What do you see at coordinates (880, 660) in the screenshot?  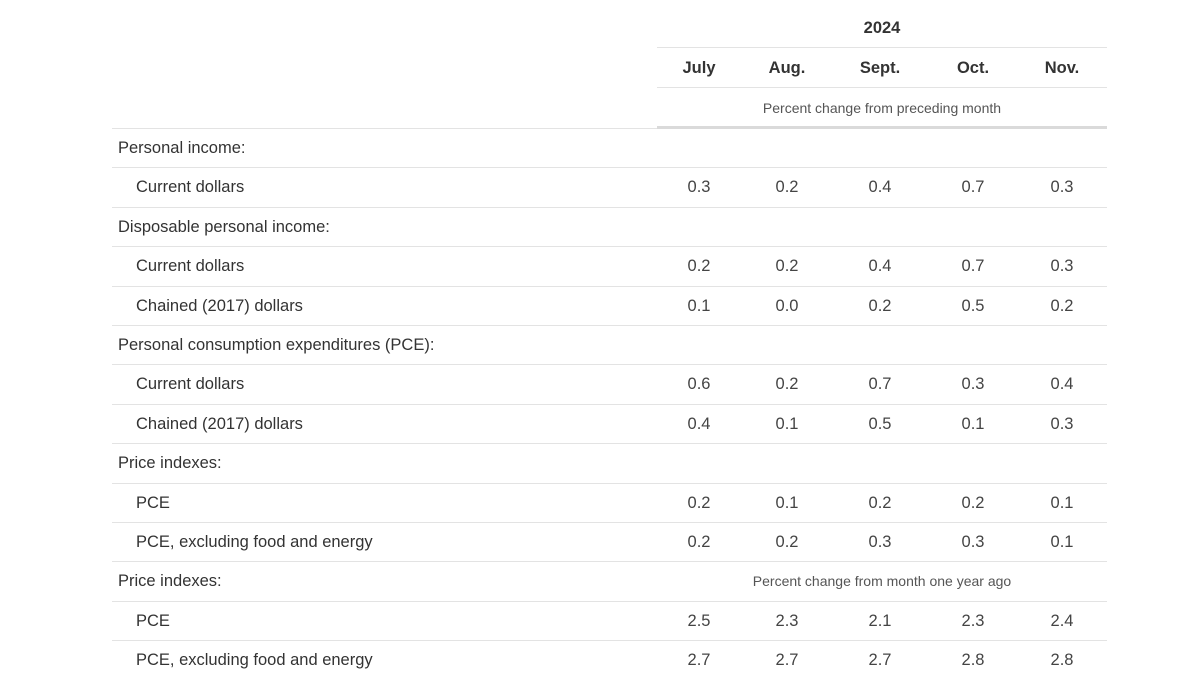 I see `cell-sept: 2.7` at bounding box center [880, 660].